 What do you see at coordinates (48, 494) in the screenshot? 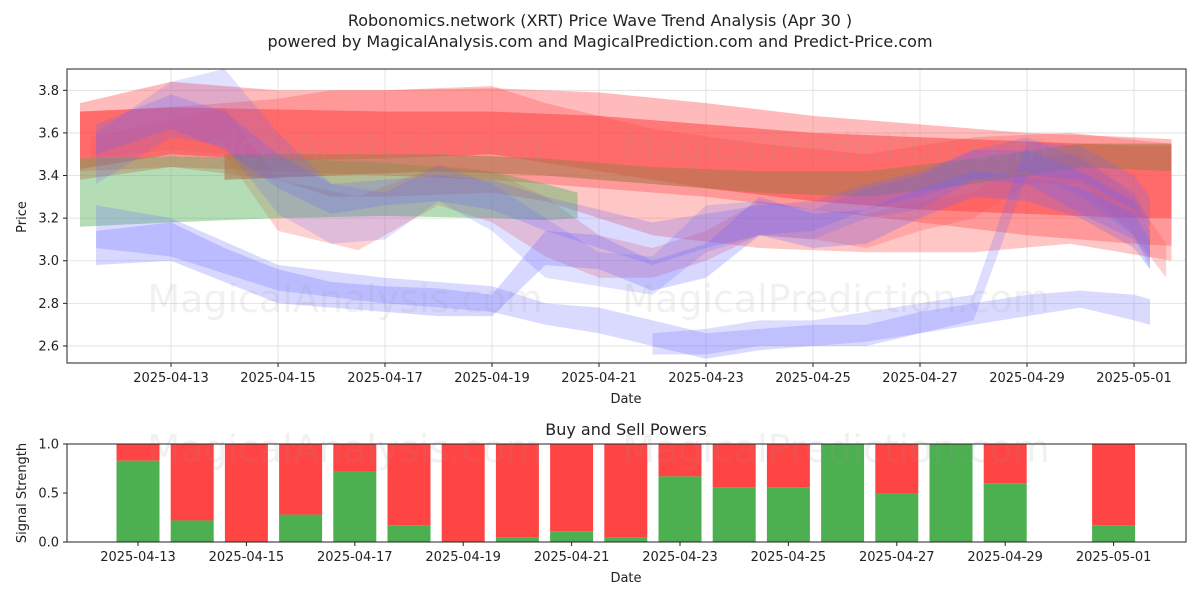
I see `signal-y-tick-label: 0.5` at bounding box center [48, 494].